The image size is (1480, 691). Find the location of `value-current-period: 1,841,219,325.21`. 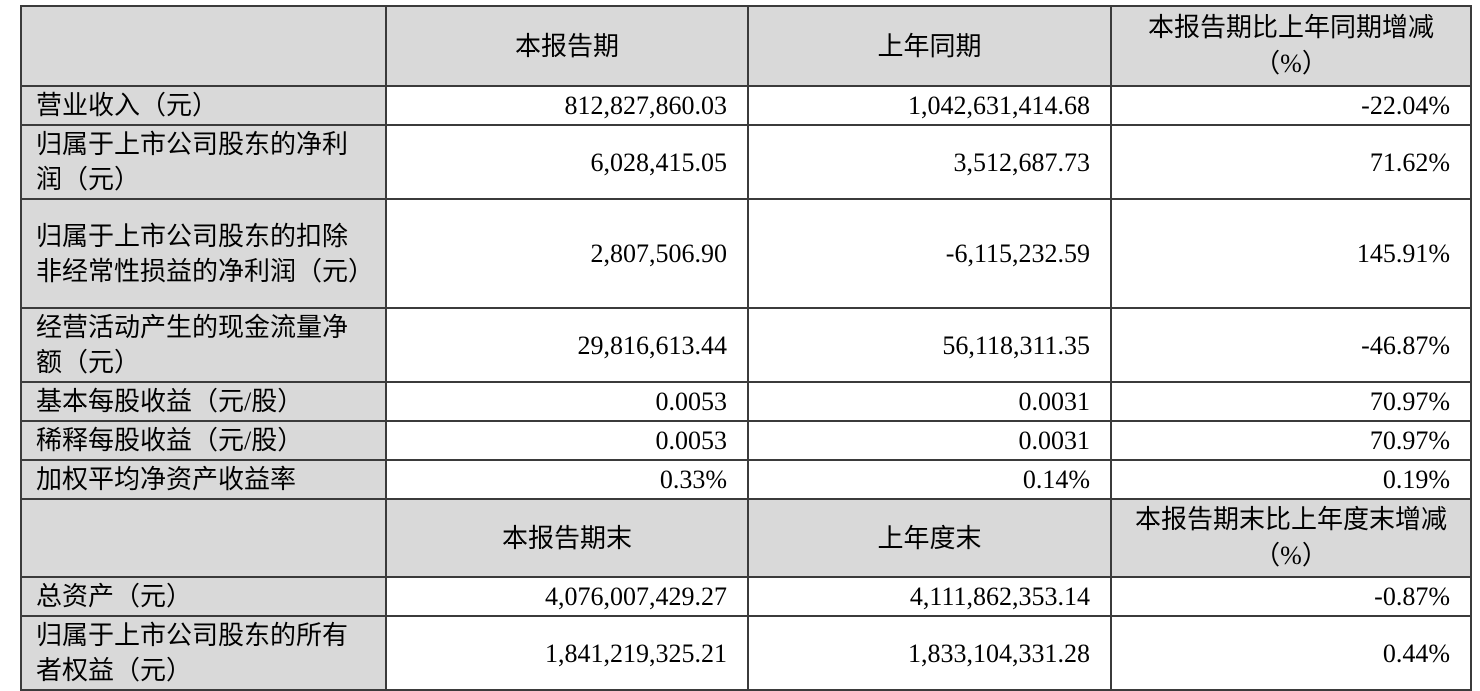

value-current-period: 1,841,219,325.21 is located at coordinates (567, 653).